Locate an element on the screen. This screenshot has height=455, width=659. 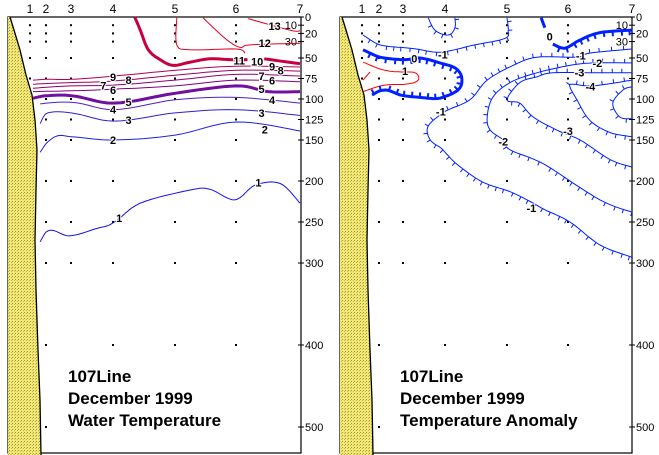
depth-tick-label: 300 is located at coordinates (645, 264).